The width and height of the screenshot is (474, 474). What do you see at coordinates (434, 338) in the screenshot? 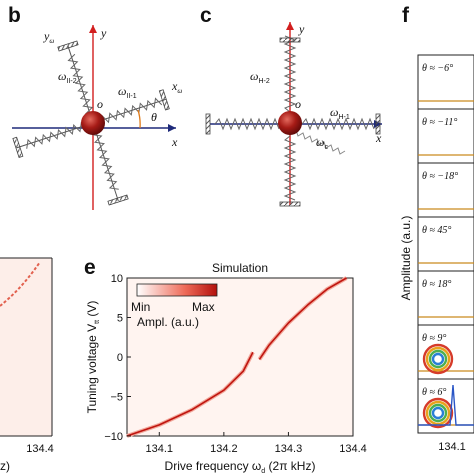
I see `f-row-angle-label: θ ≈ 9°` at bounding box center [434, 338].